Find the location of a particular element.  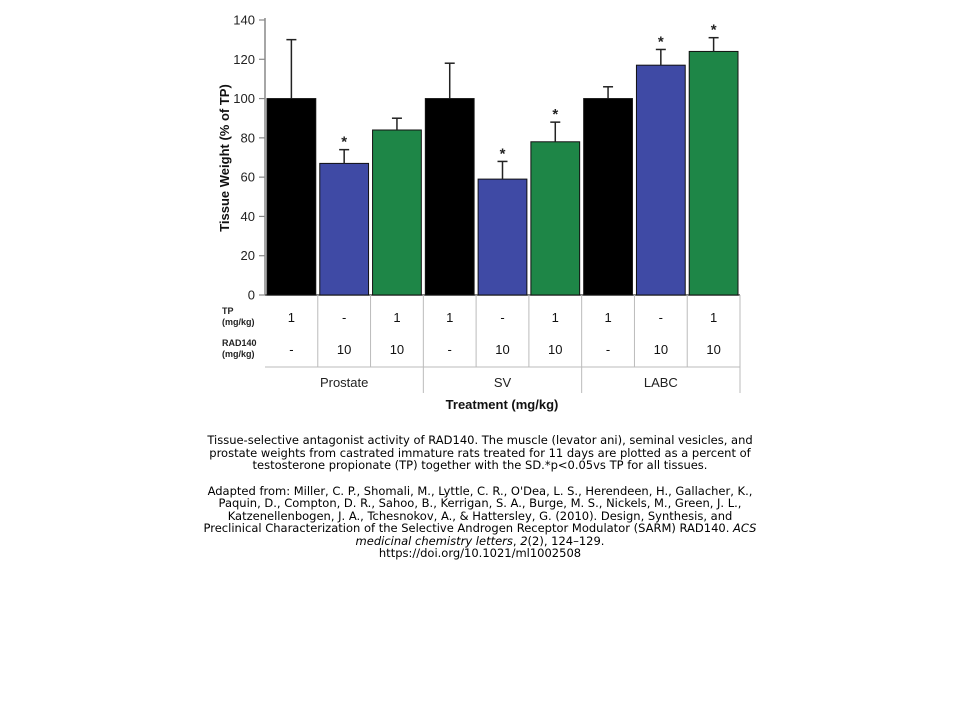

y-axis-title: Tissue Weight (% of TP) is located at coordinates (224, 158).